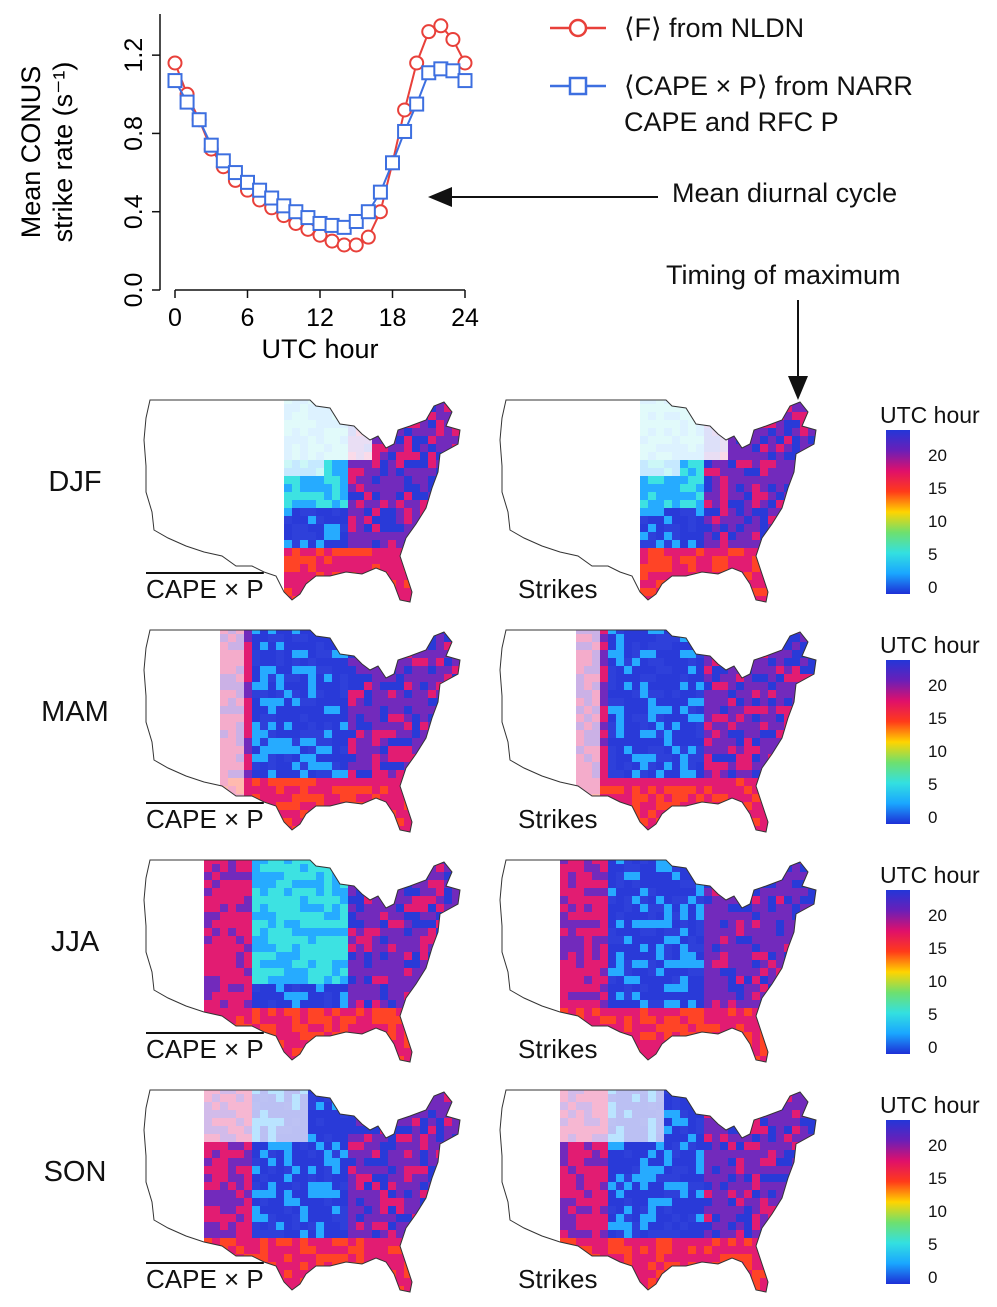  Describe the element at coordinates (666, 1194) in the screenshot. I see `map-son-strikes: Strikes` at that location.